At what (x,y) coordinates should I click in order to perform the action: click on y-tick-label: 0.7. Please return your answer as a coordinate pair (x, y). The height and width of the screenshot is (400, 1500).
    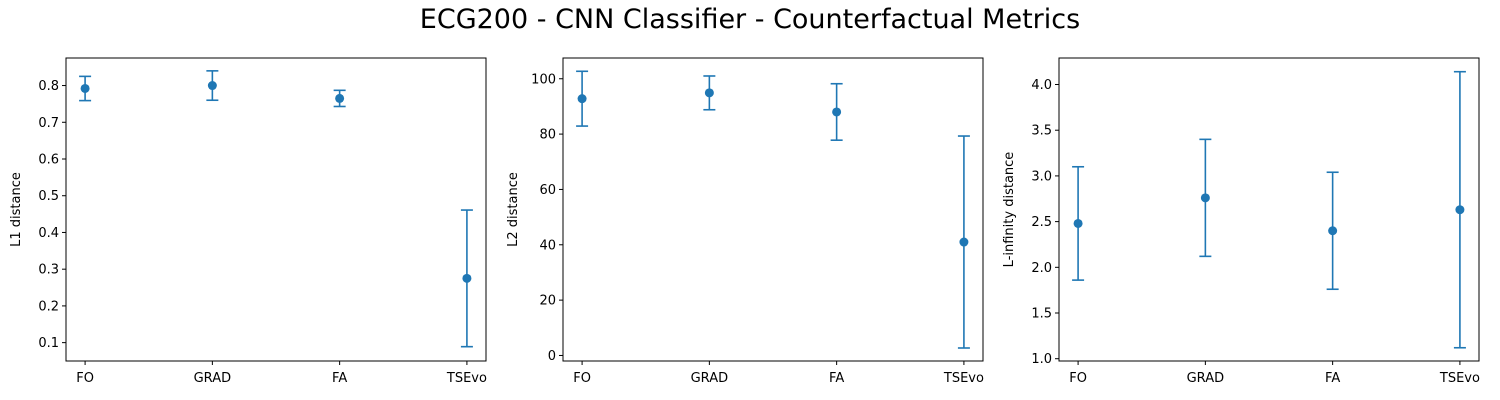
    Looking at the image, I should click on (48, 123).